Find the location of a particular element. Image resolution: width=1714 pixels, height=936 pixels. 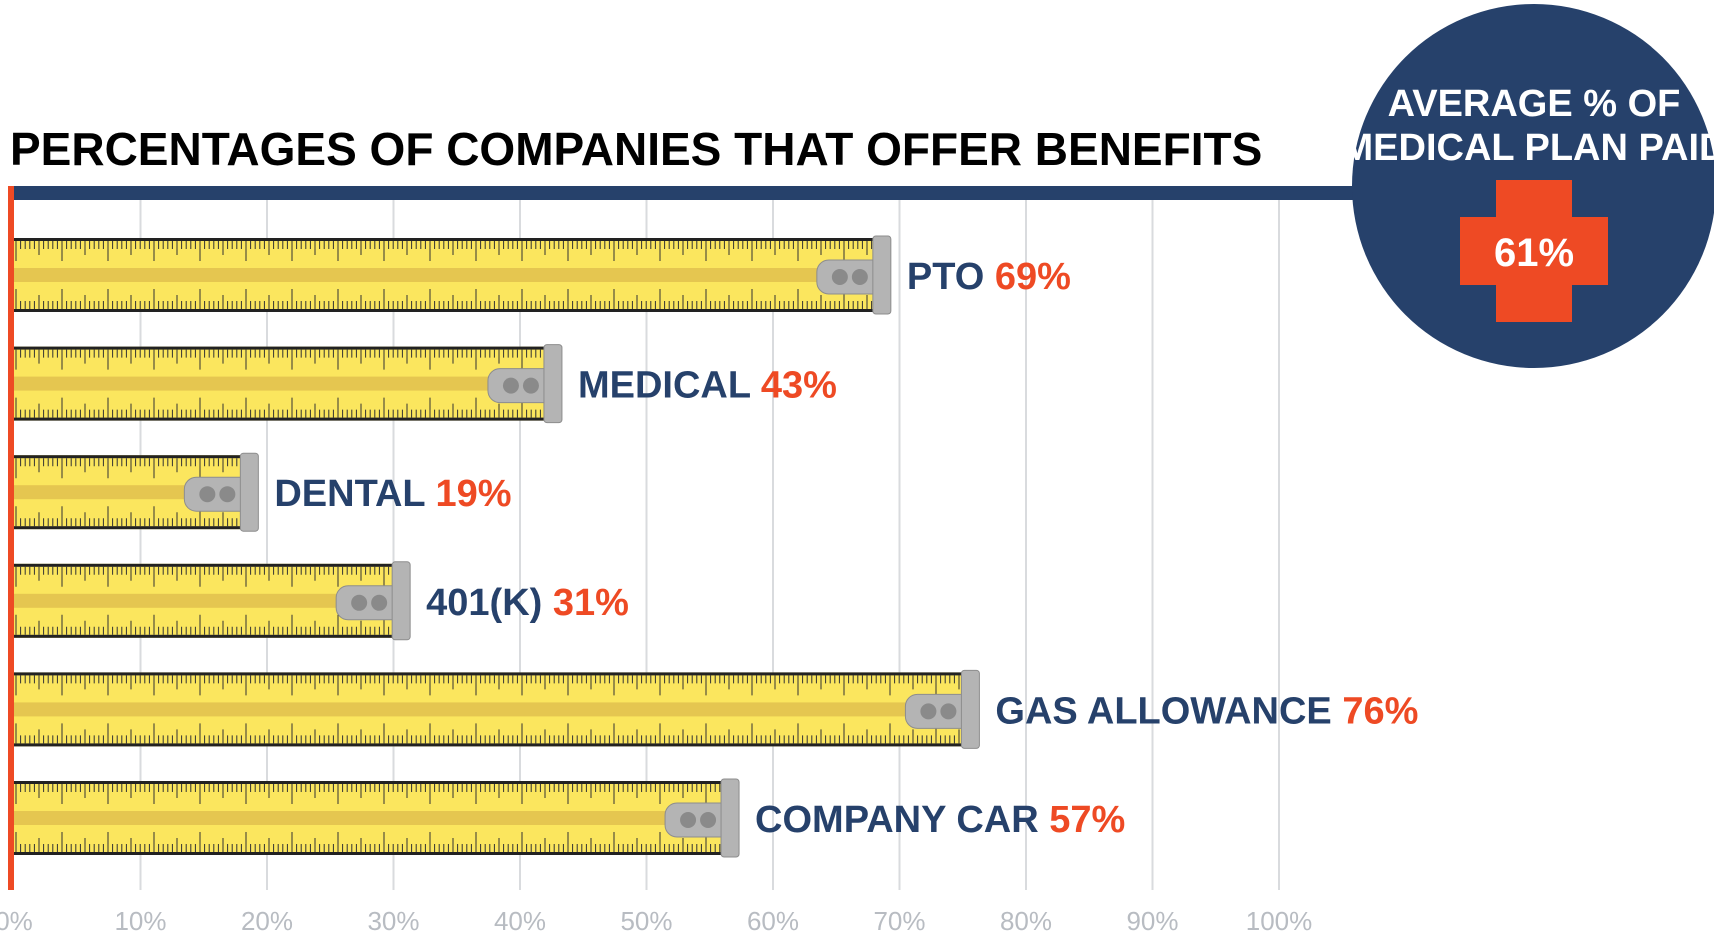

category-label: 401(K) is located at coordinates (489, 603).